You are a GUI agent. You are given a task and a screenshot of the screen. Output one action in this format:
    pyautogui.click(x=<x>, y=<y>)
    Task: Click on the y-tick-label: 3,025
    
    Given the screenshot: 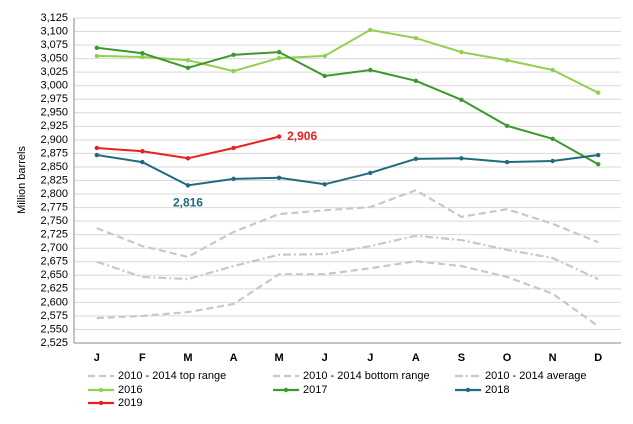 What is the action you would take?
    pyautogui.click(x=54, y=72)
    